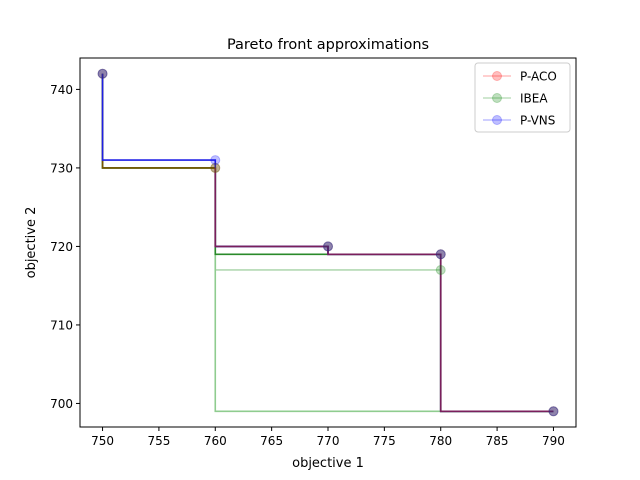  What do you see at coordinates (497, 98) in the screenshot?
I see `legend-marker-ibea` at bounding box center [497, 98].